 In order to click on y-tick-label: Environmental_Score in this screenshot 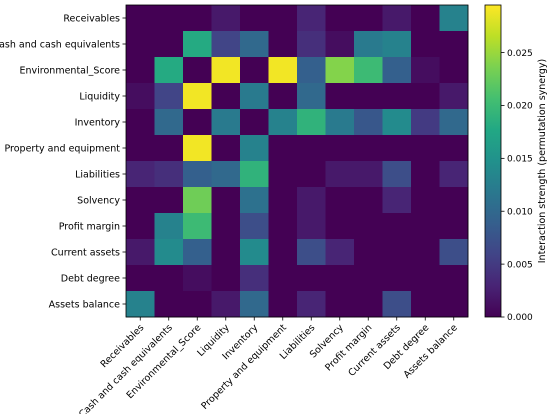, I will do `click(70, 71)`.